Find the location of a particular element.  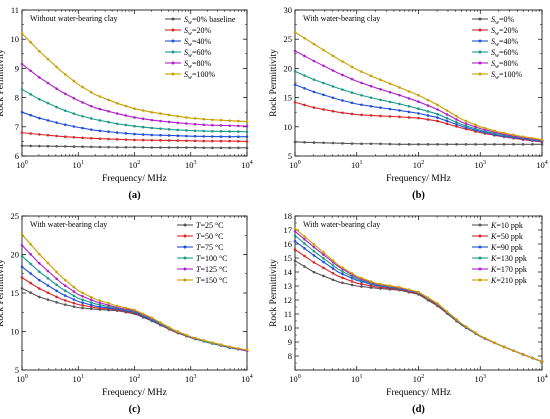

y-tick-label: 13 is located at coordinates (288, 286).